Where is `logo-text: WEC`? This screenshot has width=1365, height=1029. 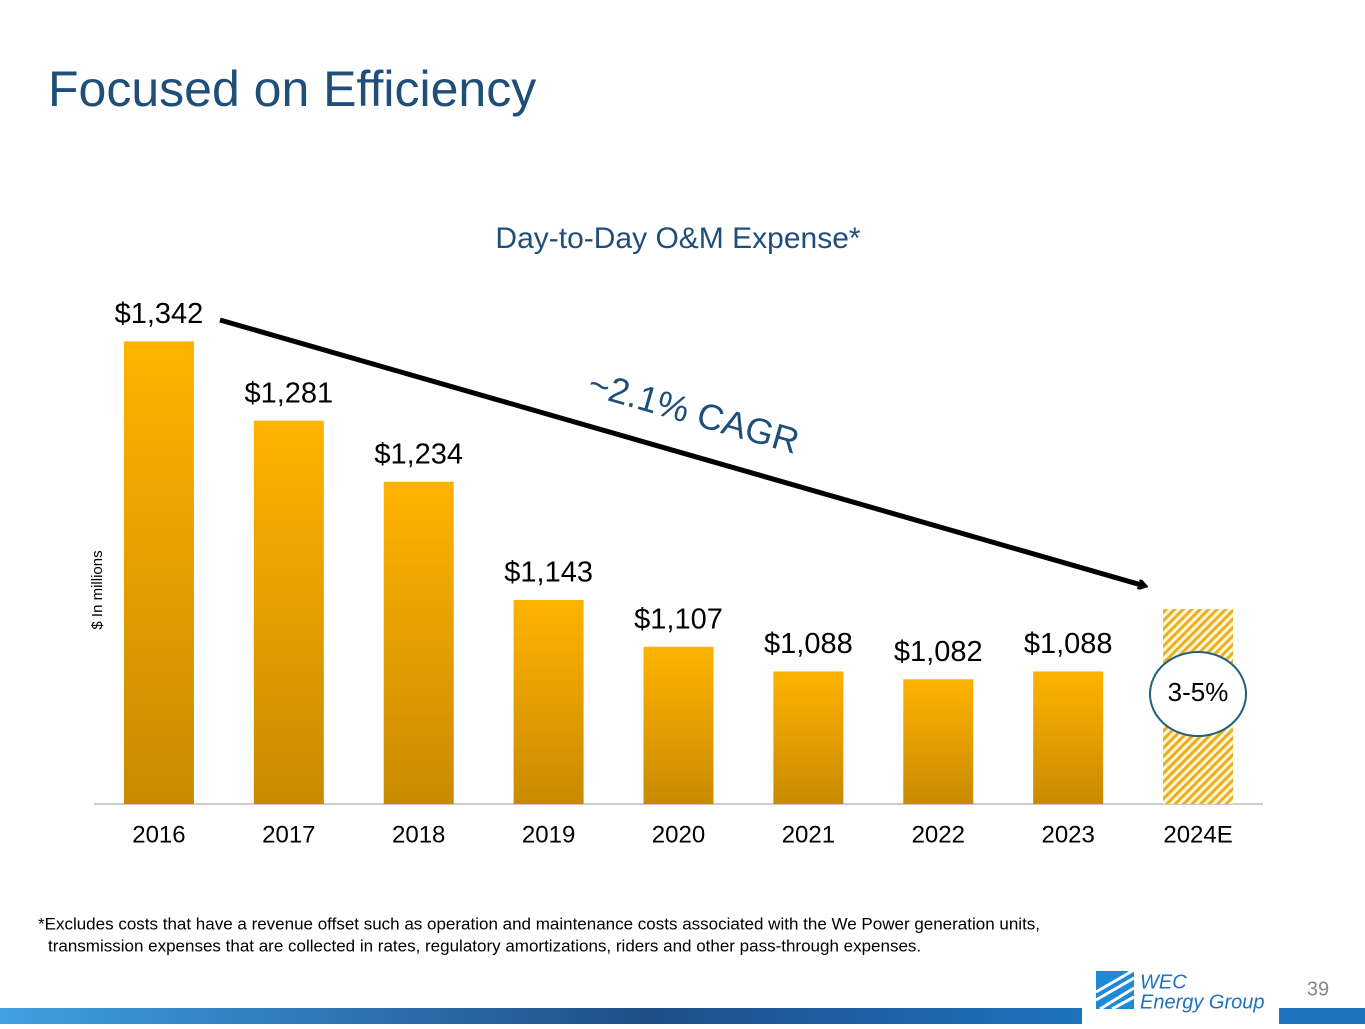 logo-text: WEC is located at coordinates (1163, 982).